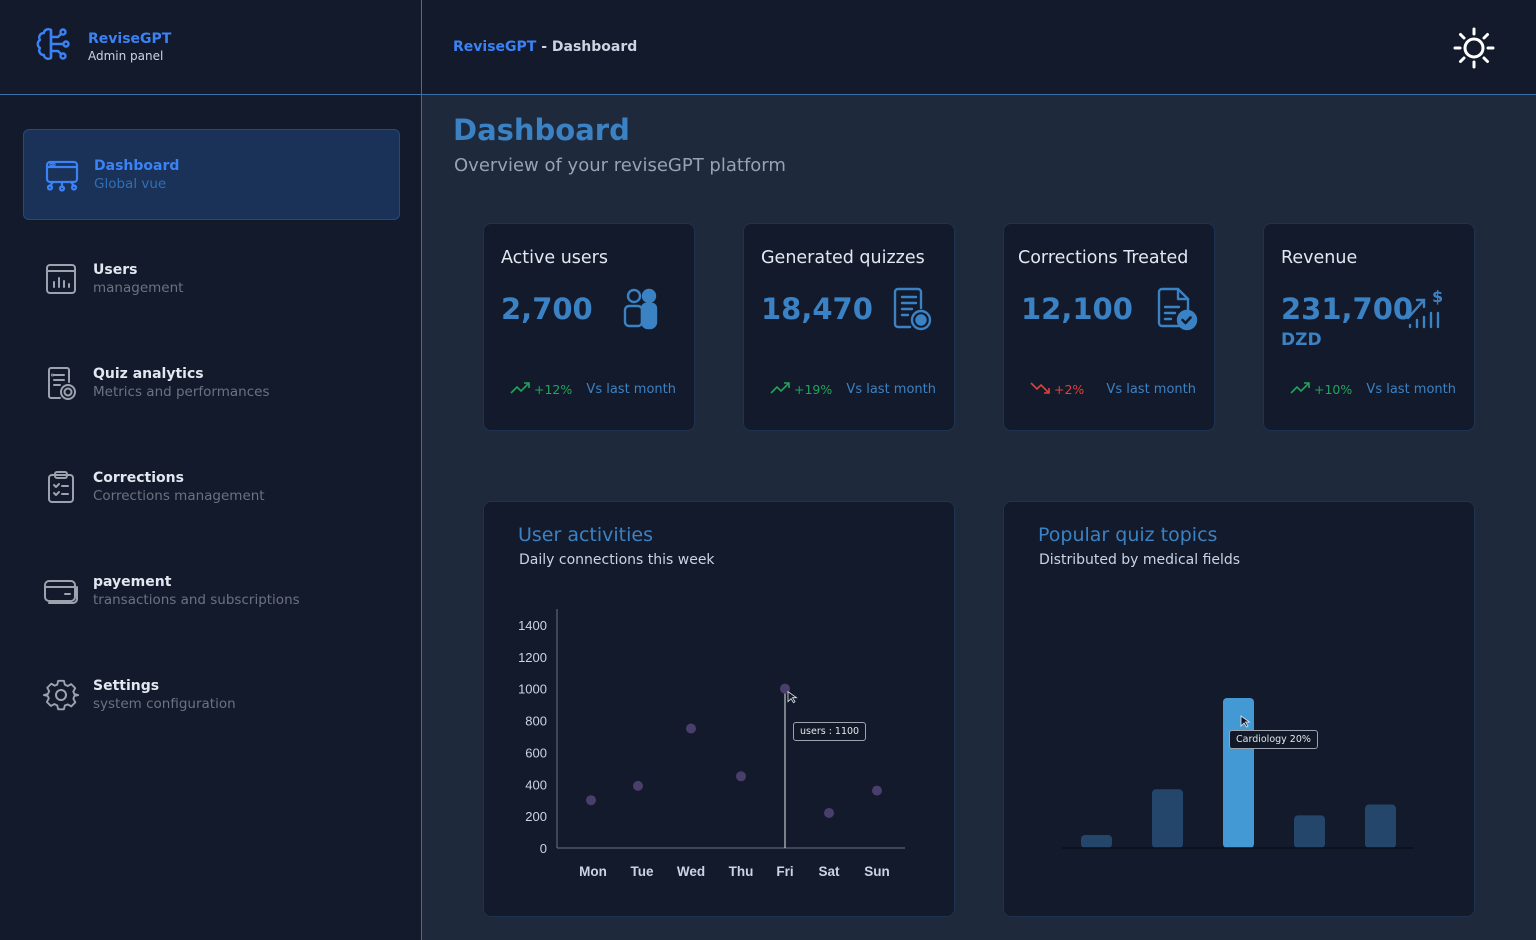 The image size is (1536, 940). I want to click on sidebar-item-label: Dashboard, so click(137, 165).